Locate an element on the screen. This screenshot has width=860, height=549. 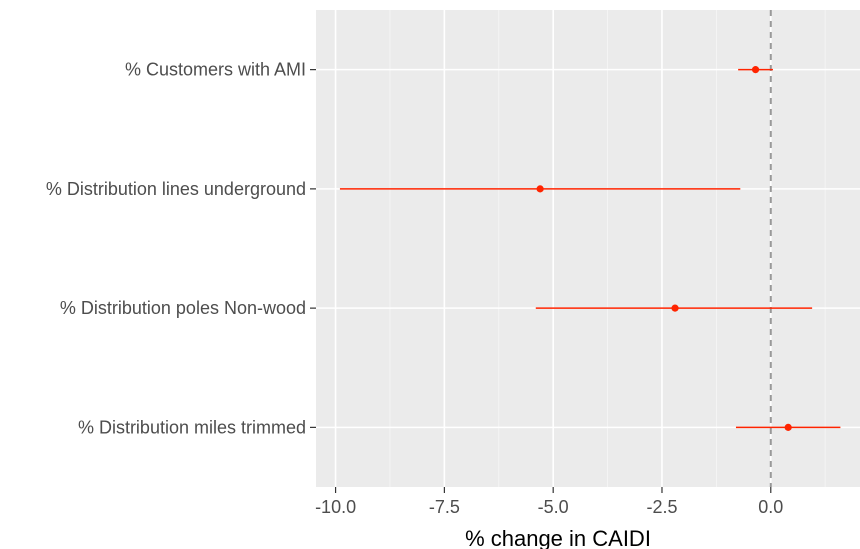
x-axis-title: % change in CAIDI is located at coordinates (558, 537).